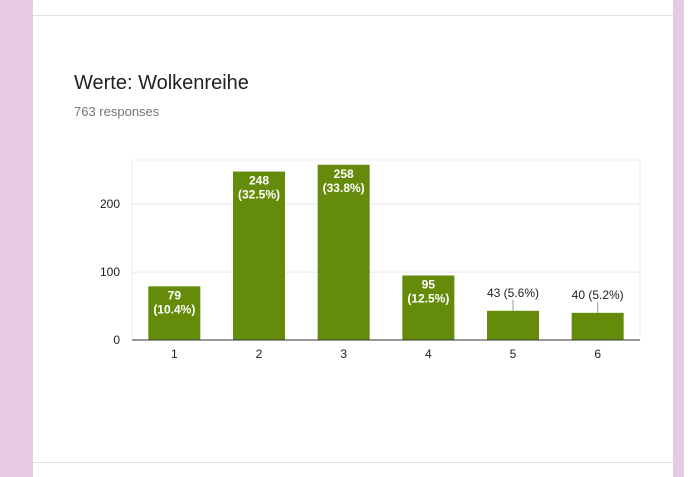 The height and width of the screenshot is (477, 696). What do you see at coordinates (353, 8) in the screenshot?
I see `previous-card` at bounding box center [353, 8].